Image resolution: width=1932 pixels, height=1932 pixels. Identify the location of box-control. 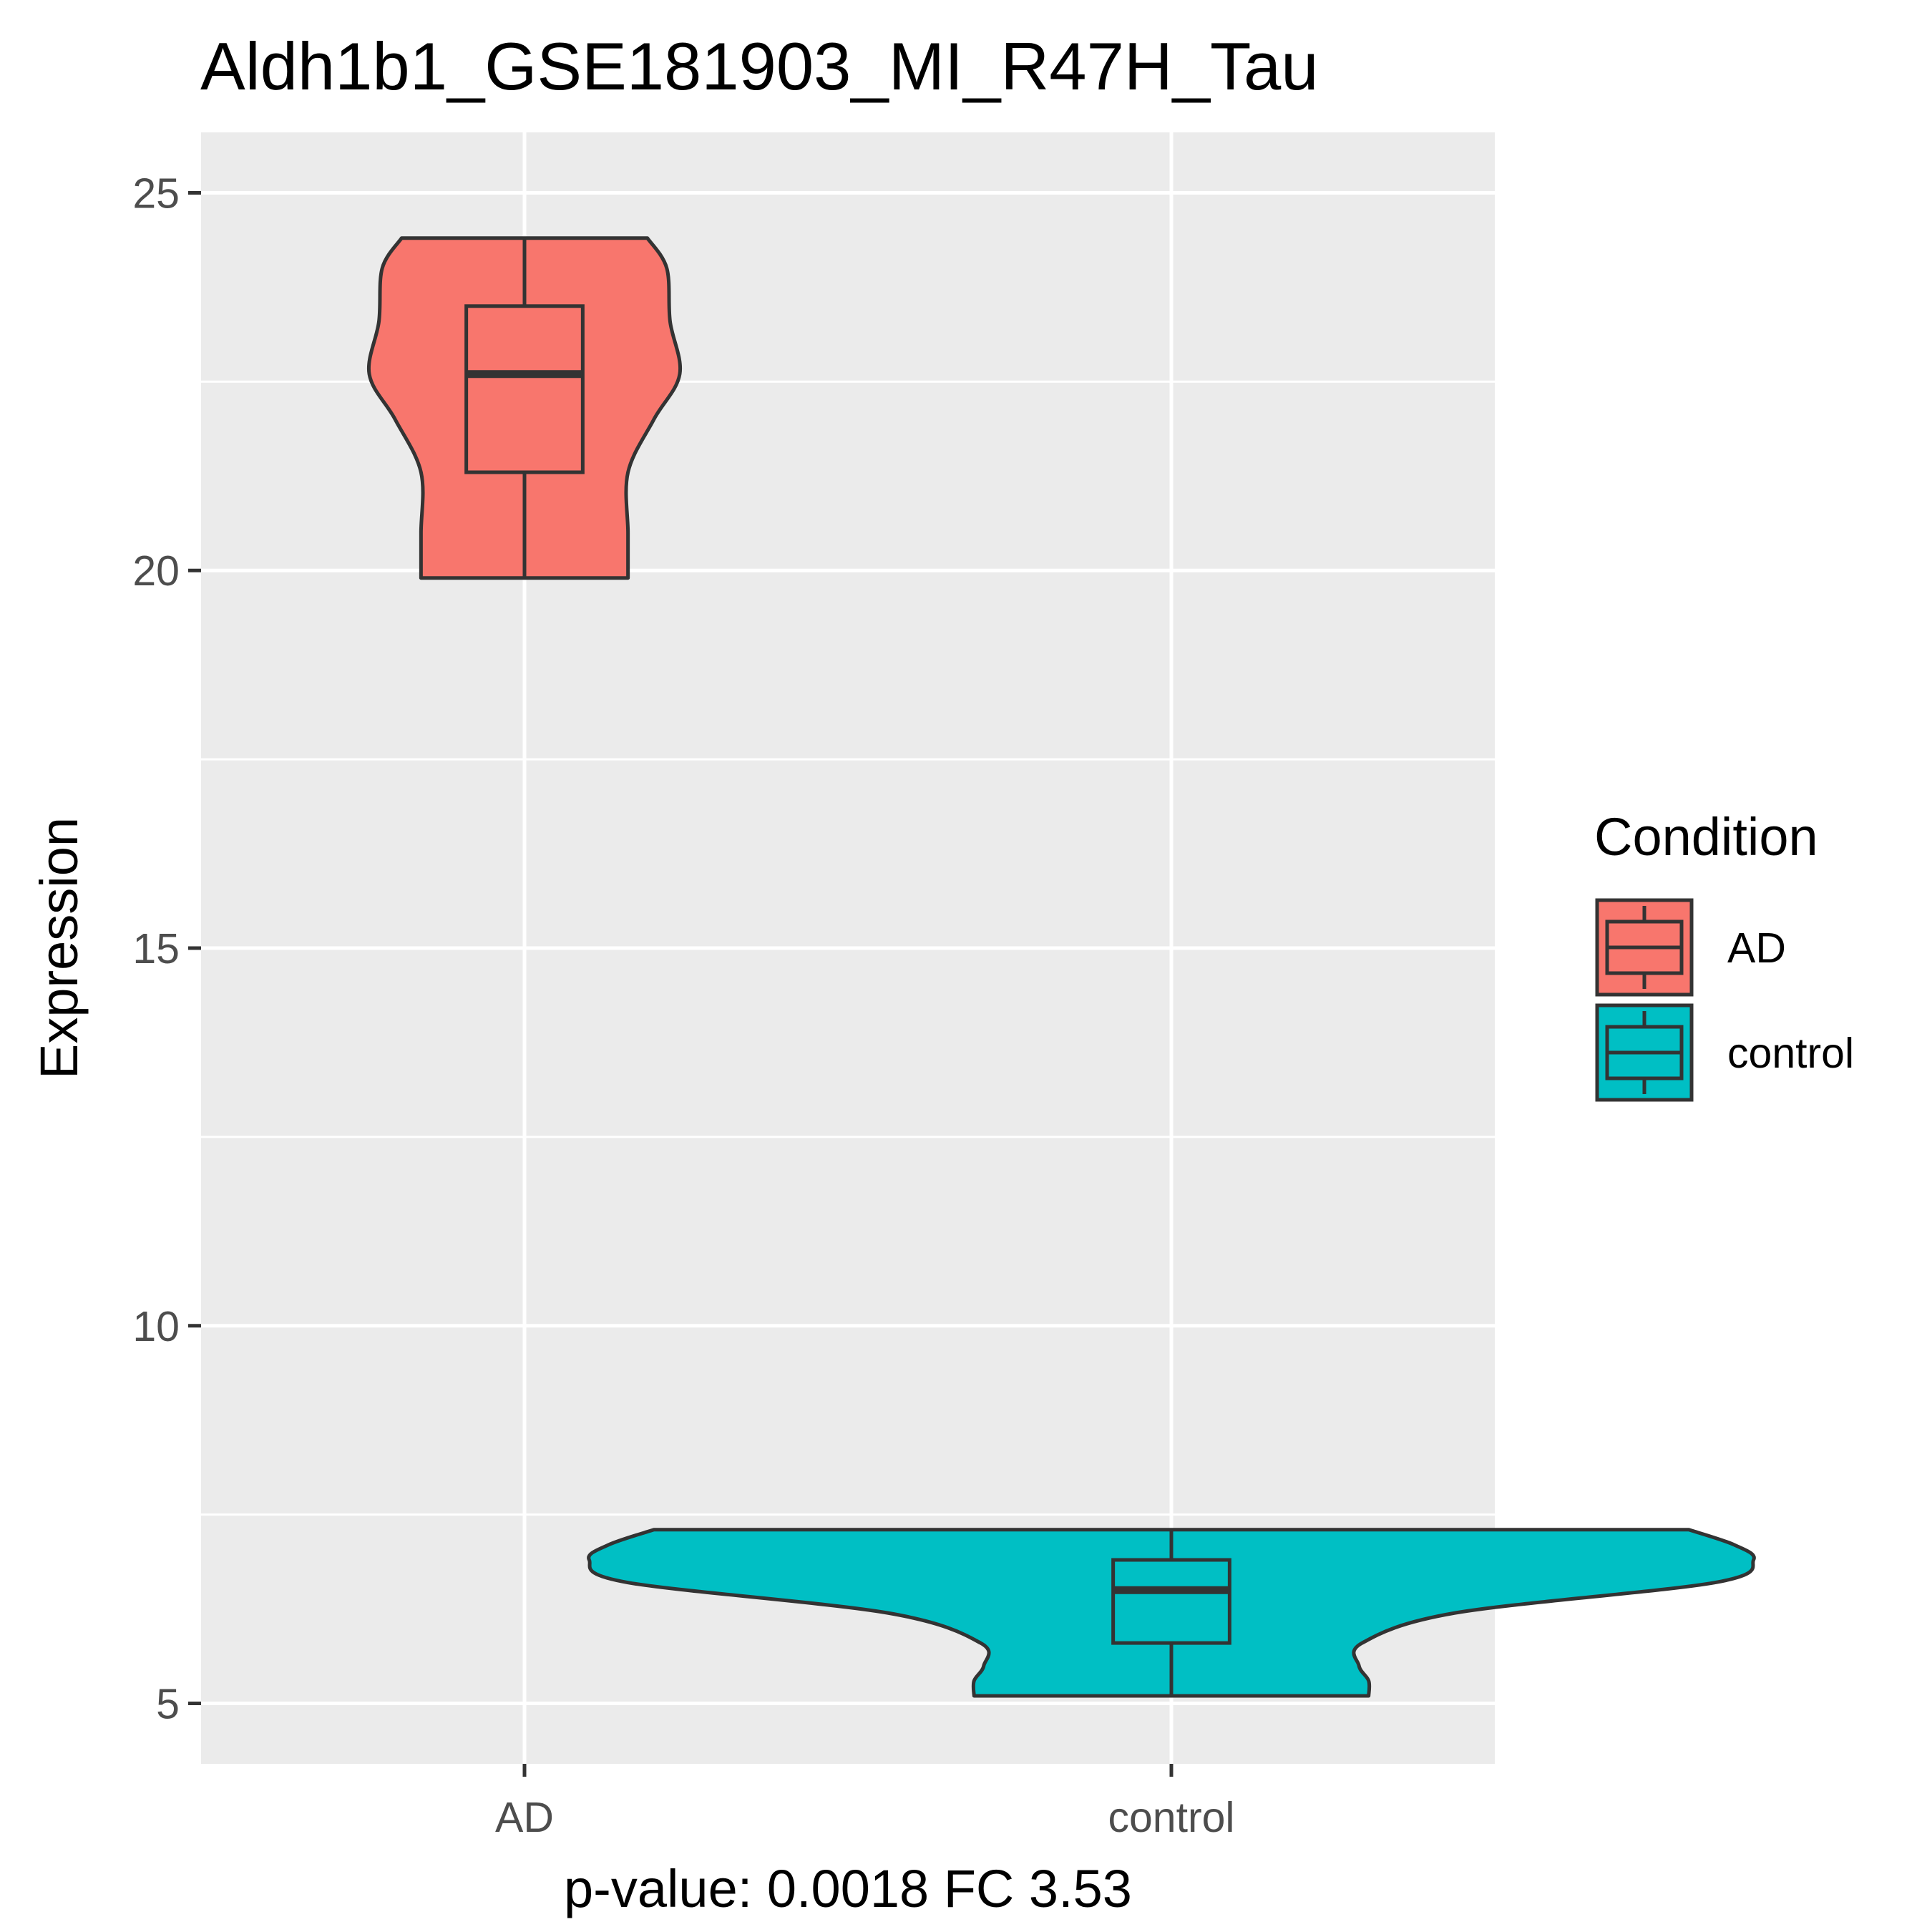
(1171, 1601).